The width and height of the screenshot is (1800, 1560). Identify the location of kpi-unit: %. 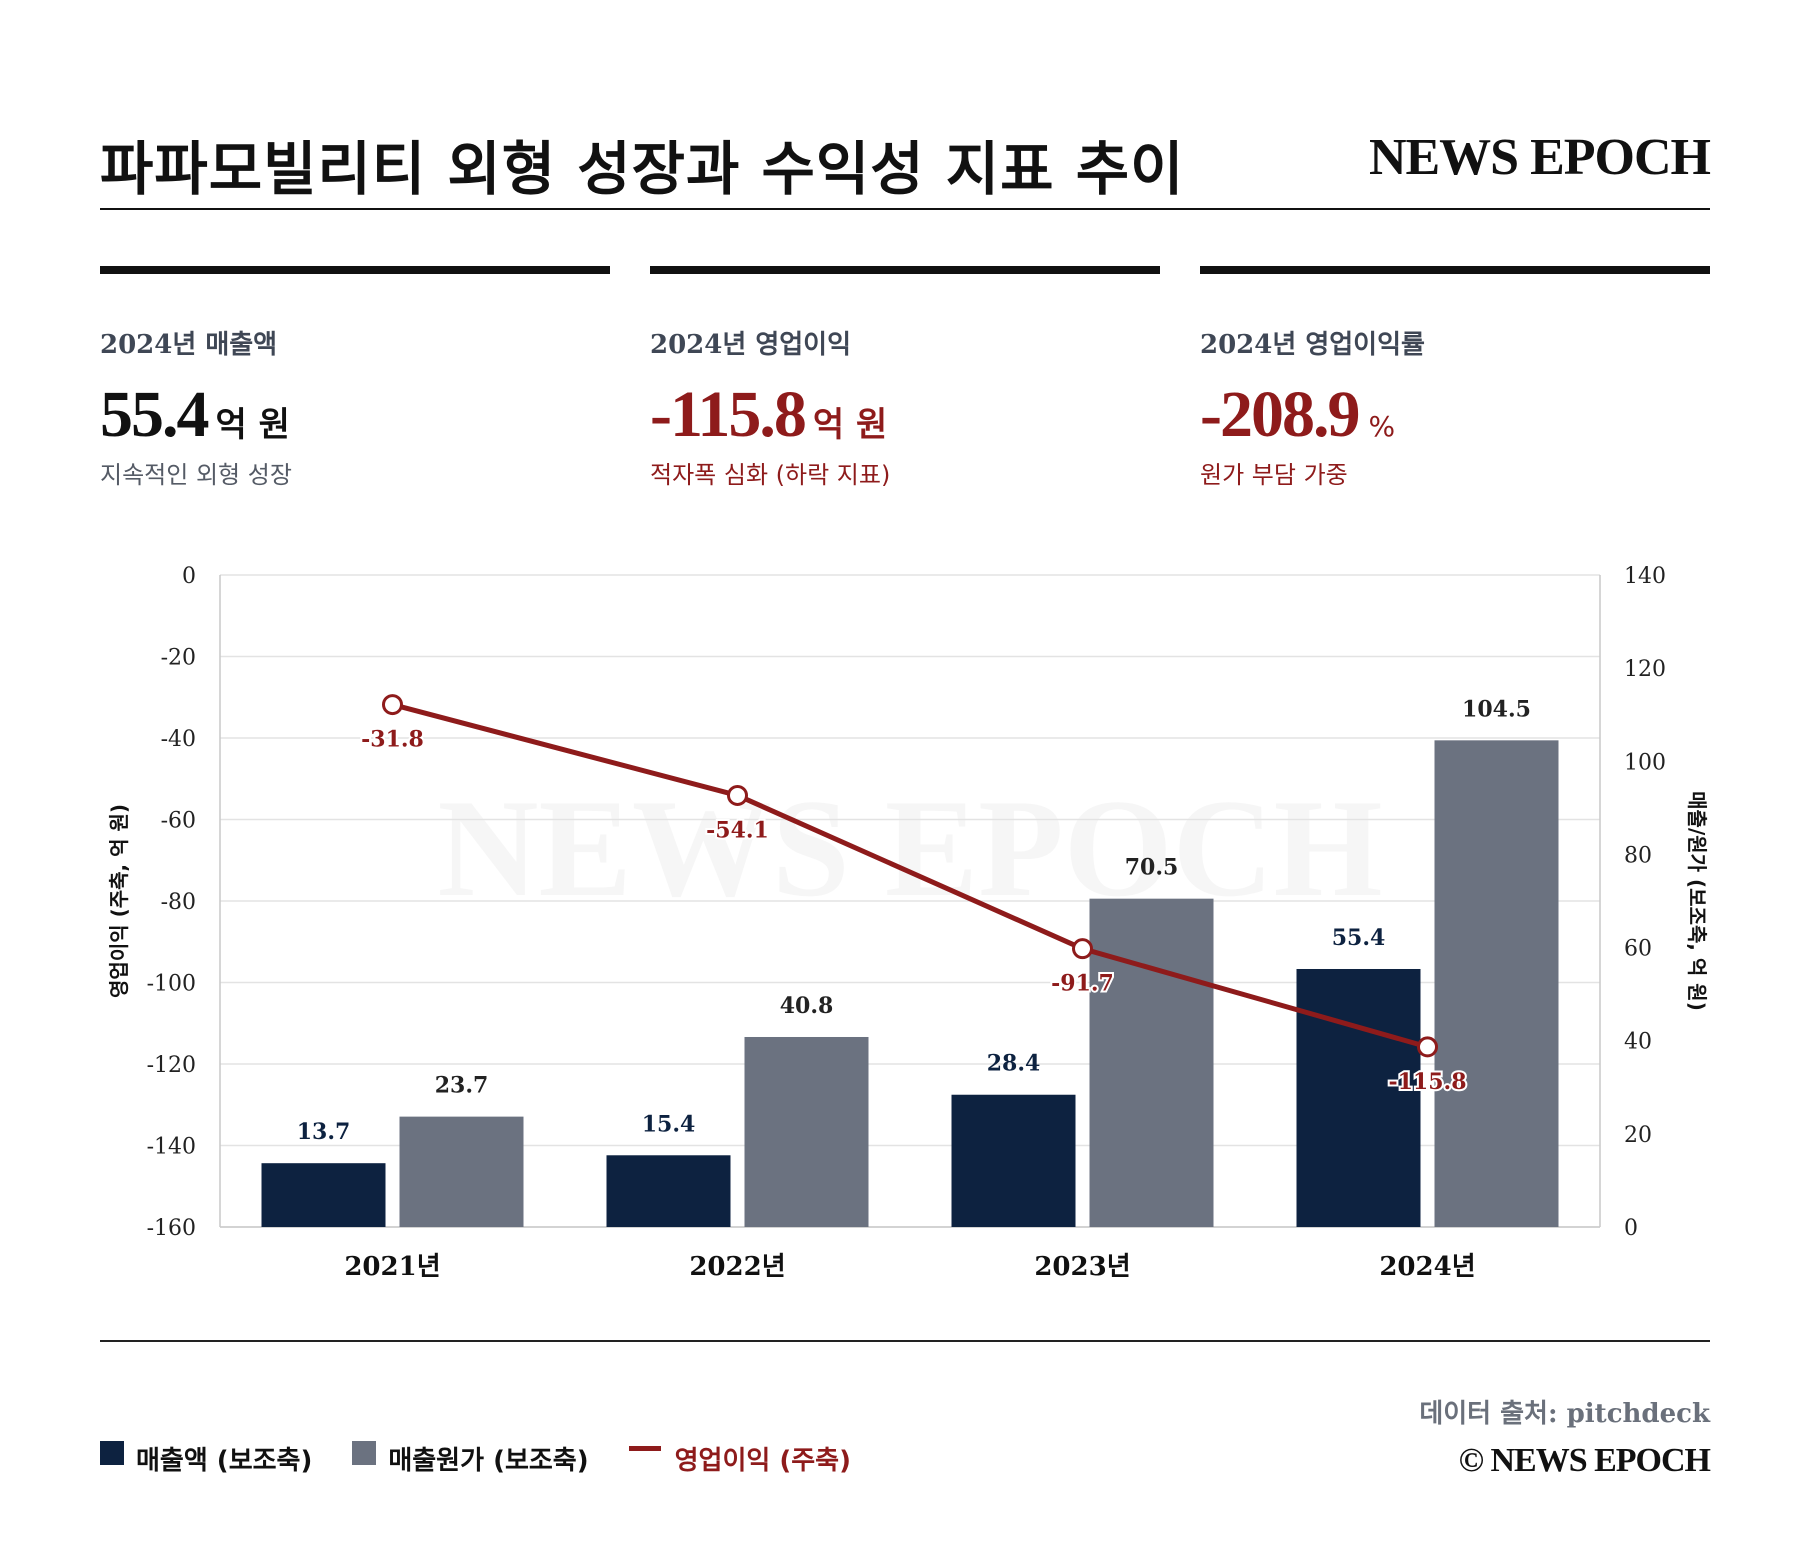
(1382, 426).